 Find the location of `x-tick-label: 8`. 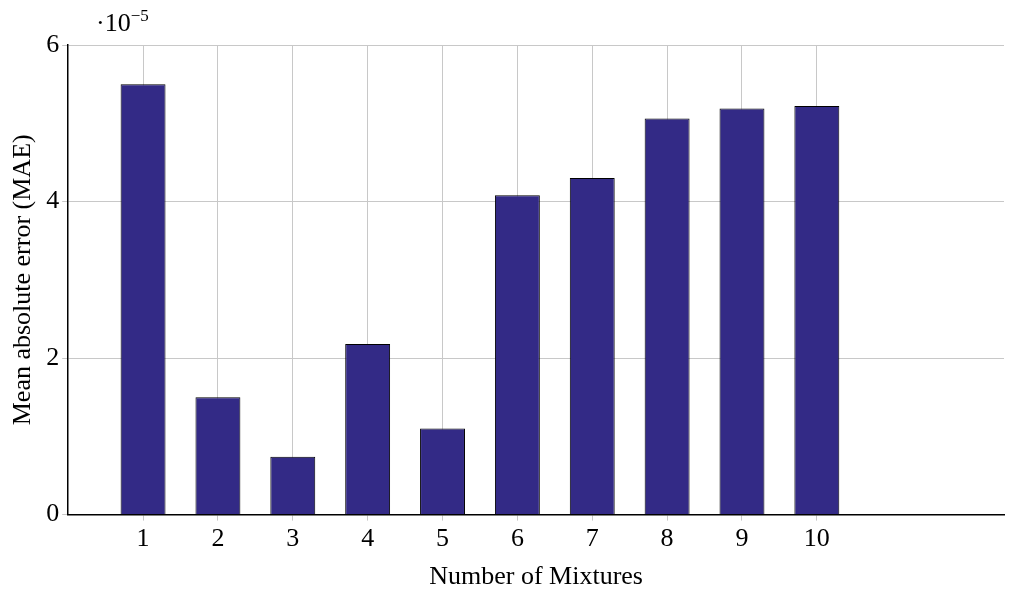

x-tick-label: 8 is located at coordinates (667, 538).